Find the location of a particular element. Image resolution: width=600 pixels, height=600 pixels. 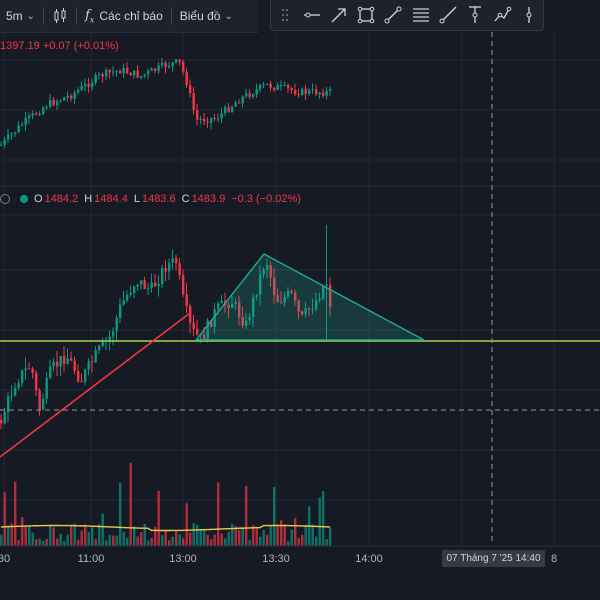

horizontal-line-icon is located at coordinates (312, 15).